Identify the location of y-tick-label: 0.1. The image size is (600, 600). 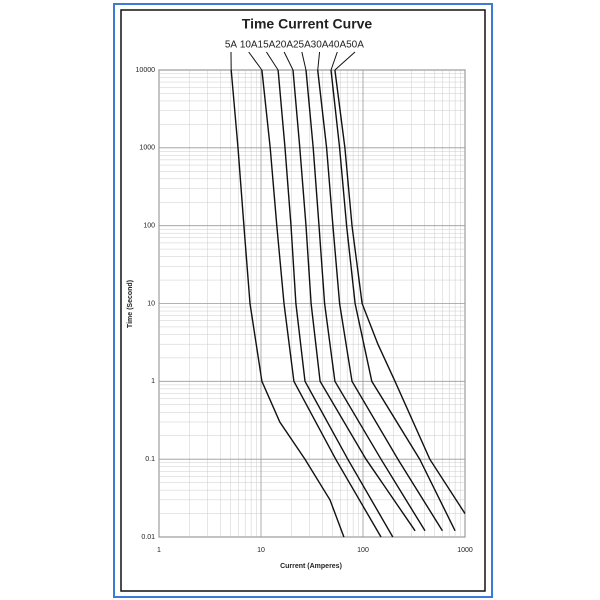
(150, 459).